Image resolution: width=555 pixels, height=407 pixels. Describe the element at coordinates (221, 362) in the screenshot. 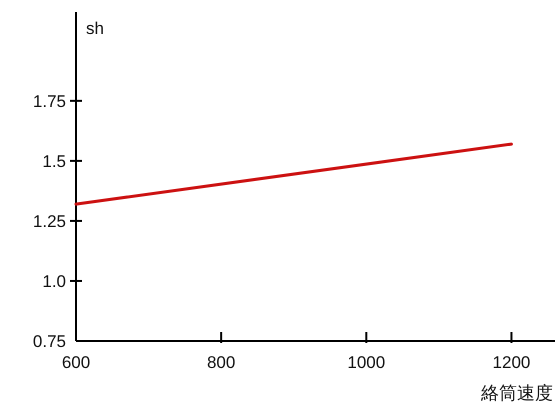

I see `x-tick-label: 800` at that location.